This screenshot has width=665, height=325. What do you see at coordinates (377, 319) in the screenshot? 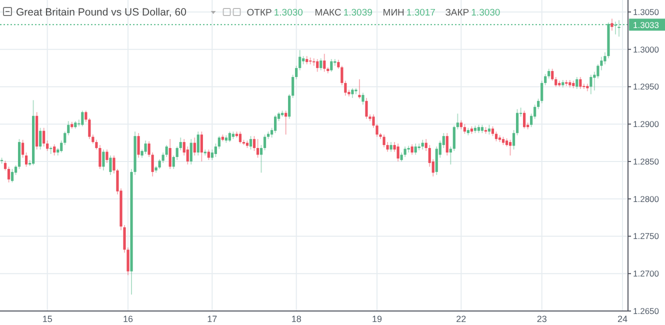
I see `x-tick-label: 19` at bounding box center [377, 319].